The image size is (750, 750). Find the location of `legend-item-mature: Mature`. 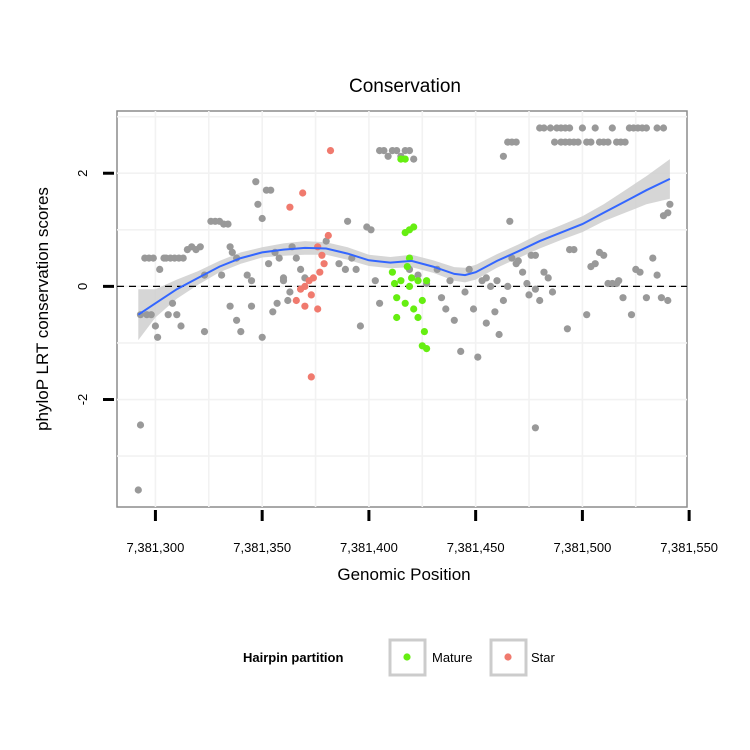

legend-item-mature: Mature is located at coordinates (430, 657).